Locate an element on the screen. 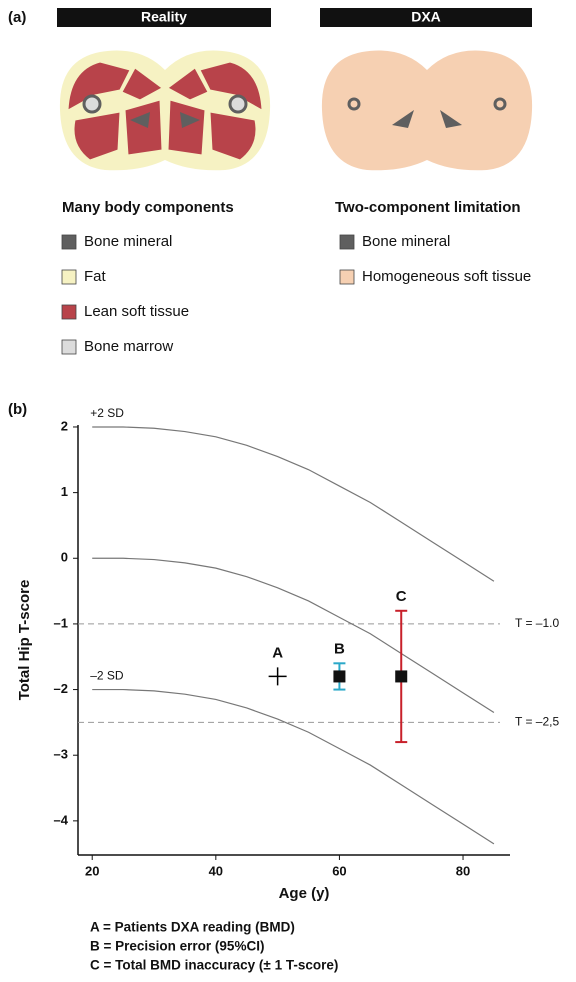  note: B = Precision error (95%CI) is located at coordinates (177, 946).